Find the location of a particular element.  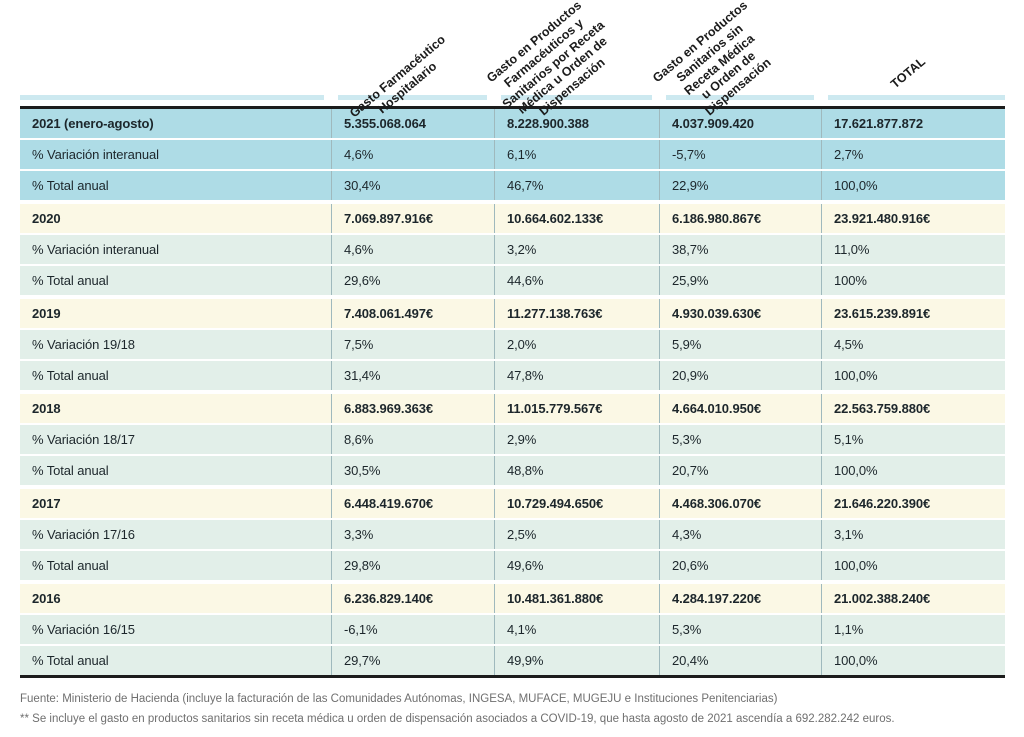

value-cell: 10.729.494.650€ is located at coordinates (576, 503).